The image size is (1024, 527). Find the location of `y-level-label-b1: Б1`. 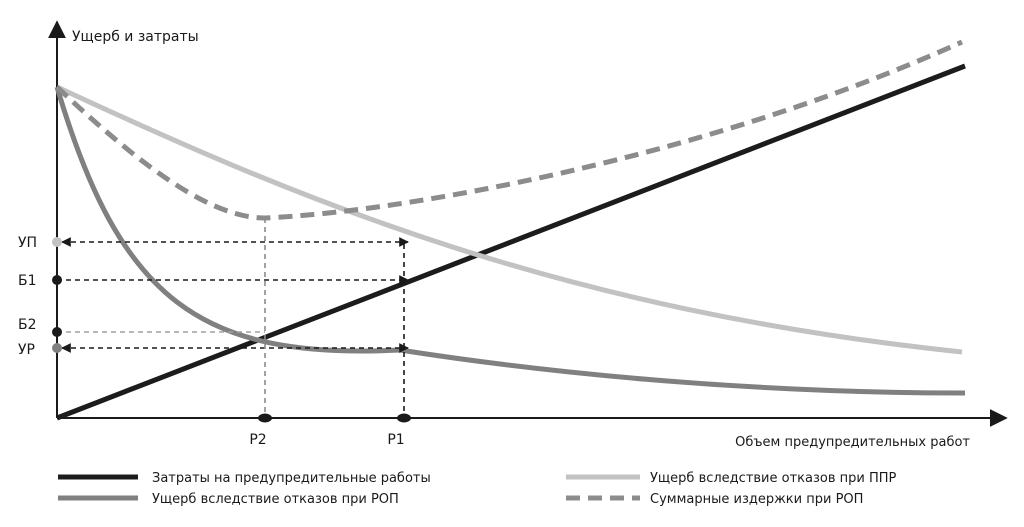

y-level-label-b1: Б1 is located at coordinates (27, 281).